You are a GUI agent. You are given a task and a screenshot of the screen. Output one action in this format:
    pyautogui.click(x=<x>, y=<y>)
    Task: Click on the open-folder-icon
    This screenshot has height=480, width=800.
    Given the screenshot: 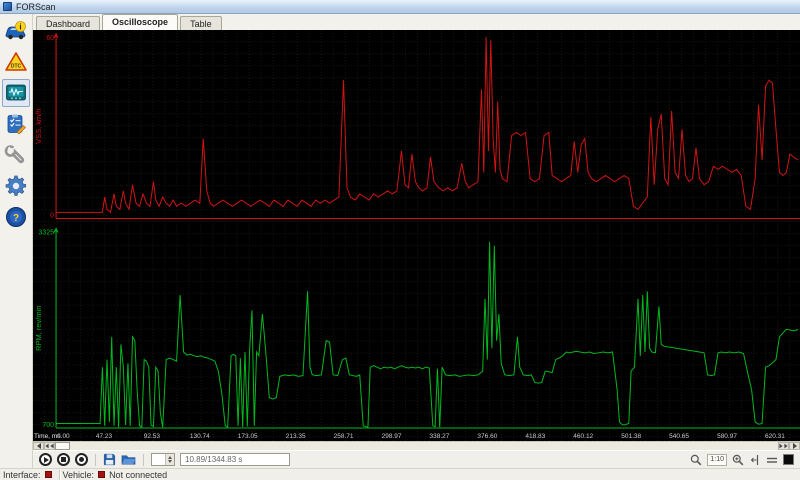 What is the action you would take?
    pyautogui.click(x=128, y=460)
    